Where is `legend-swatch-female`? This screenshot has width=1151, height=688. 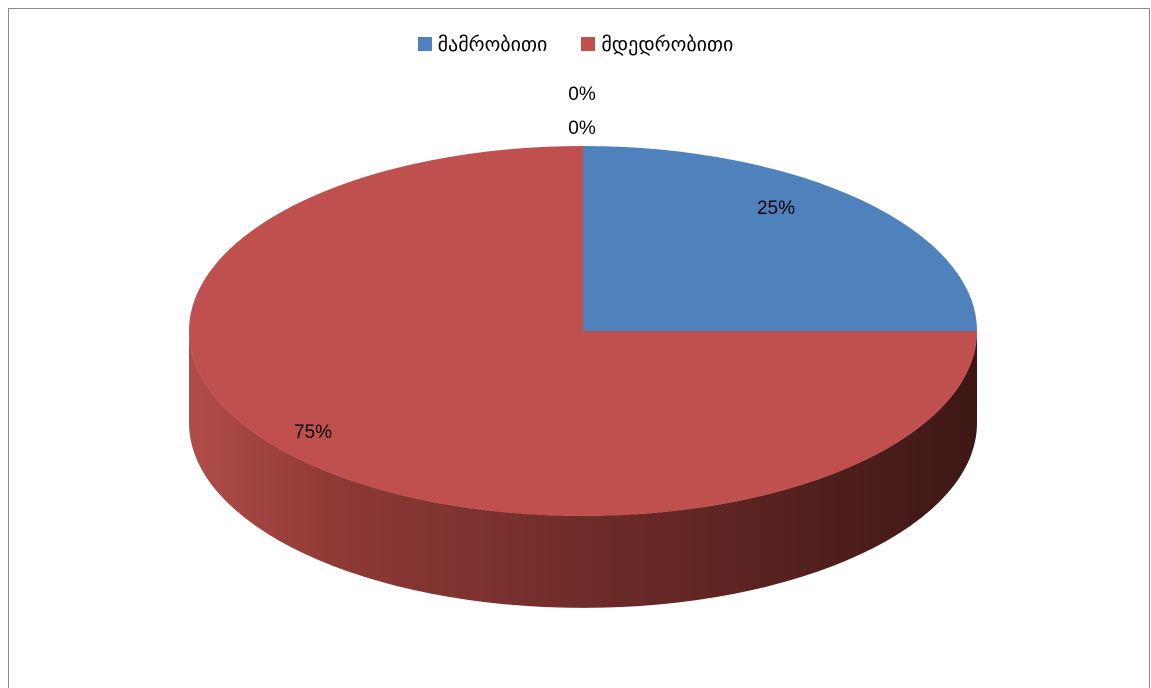
legend-swatch-female is located at coordinates (588, 44).